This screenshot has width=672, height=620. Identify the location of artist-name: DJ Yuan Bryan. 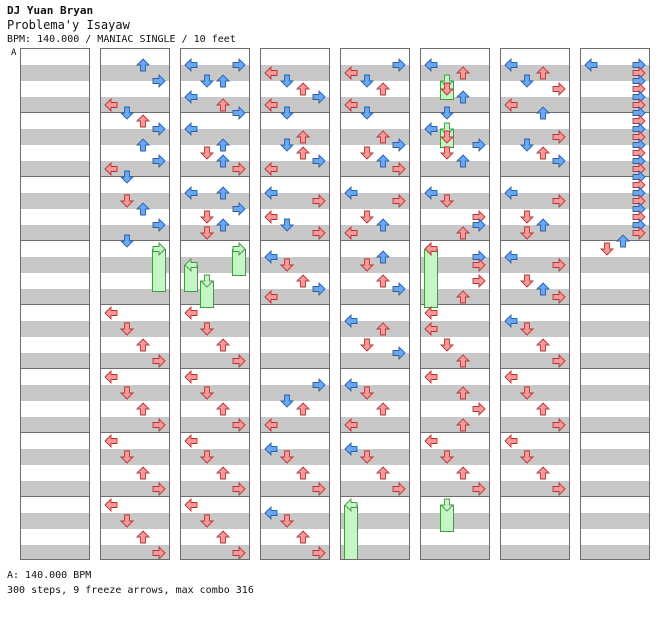
(50, 10).